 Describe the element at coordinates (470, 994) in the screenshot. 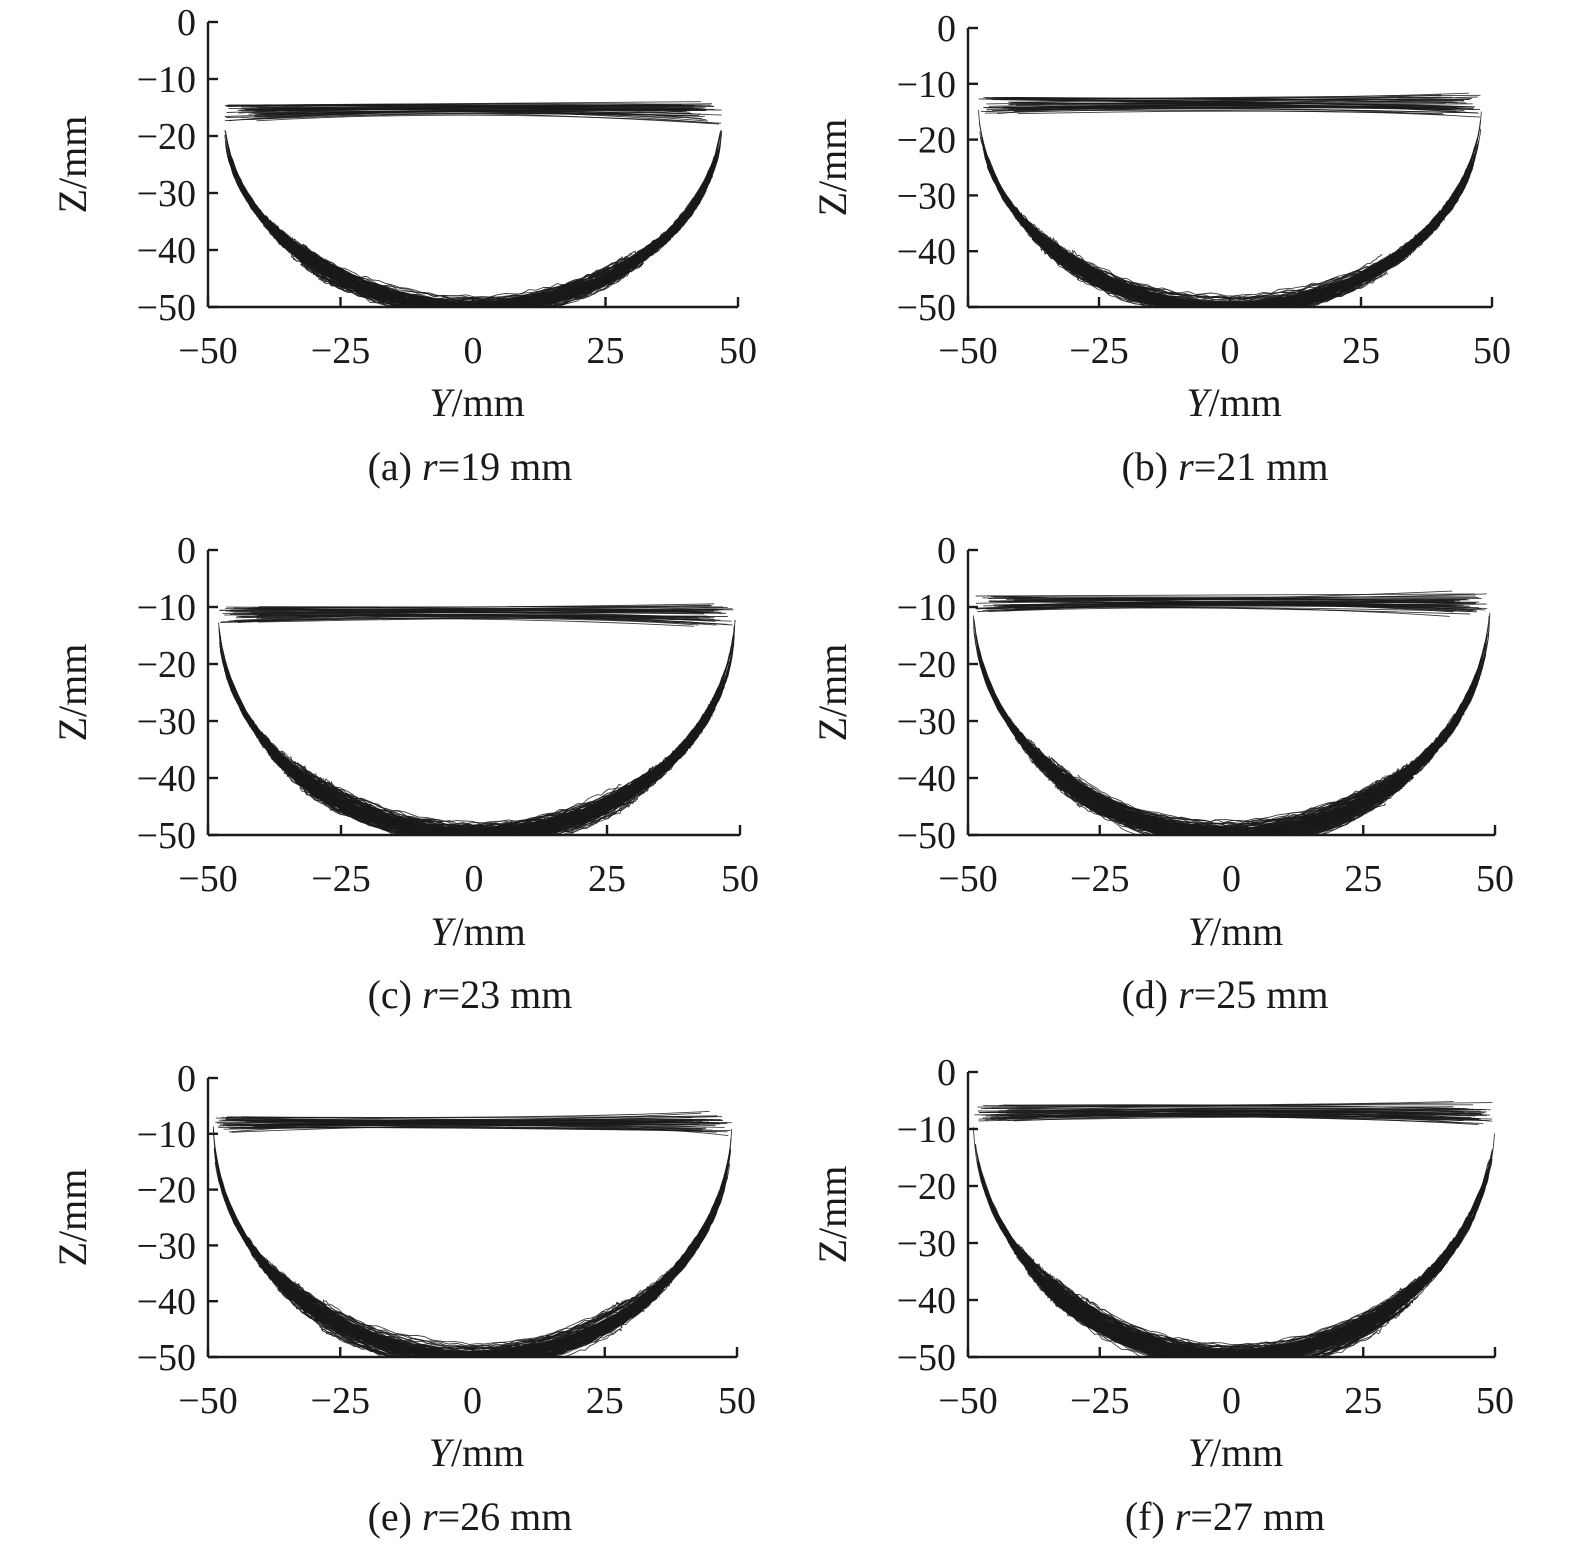

I see `panel-caption: (c) r=23 mm` at that location.